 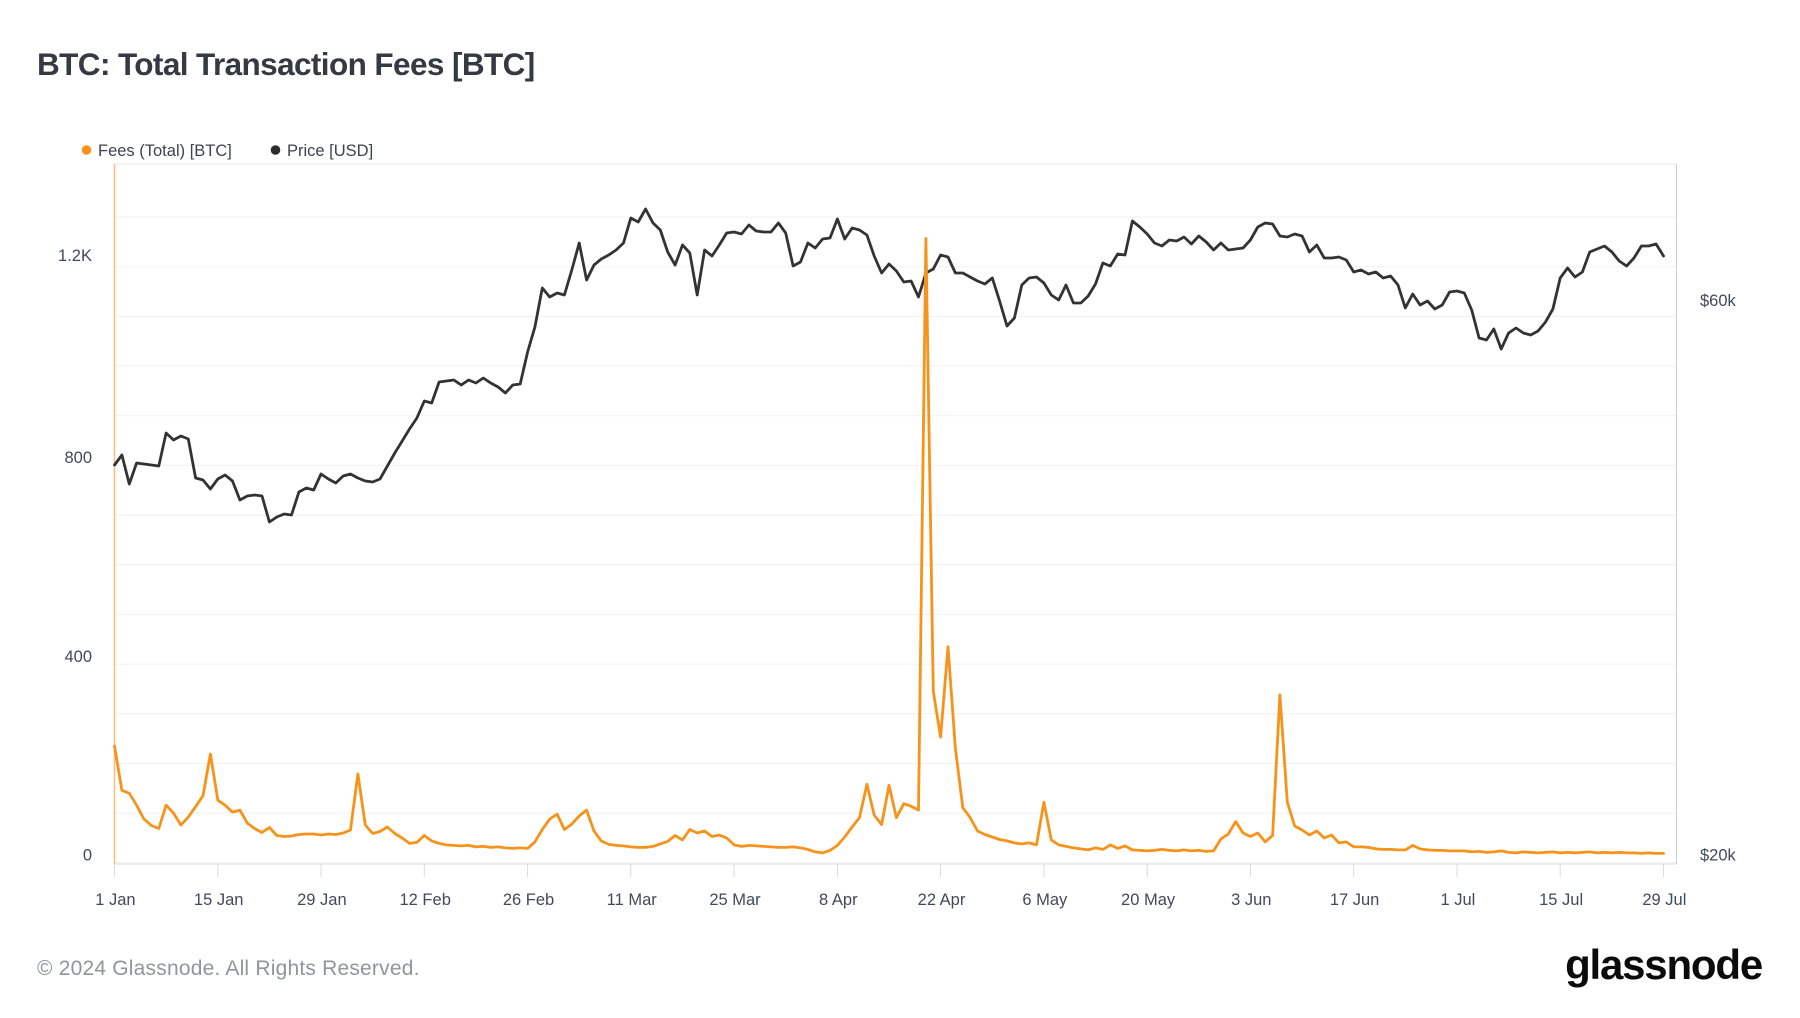 I want to click on svg-text: 800, so click(x=78, y=458).